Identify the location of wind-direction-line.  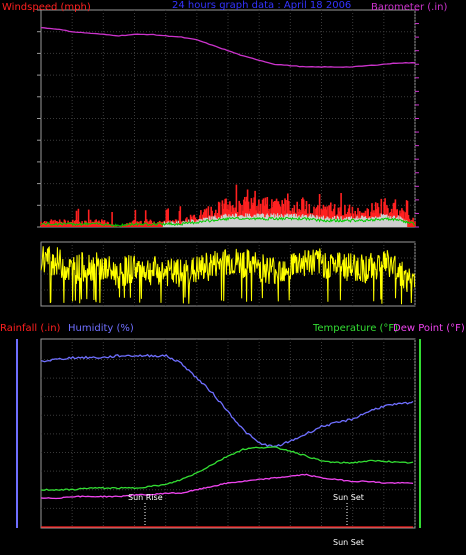
(228, 275).